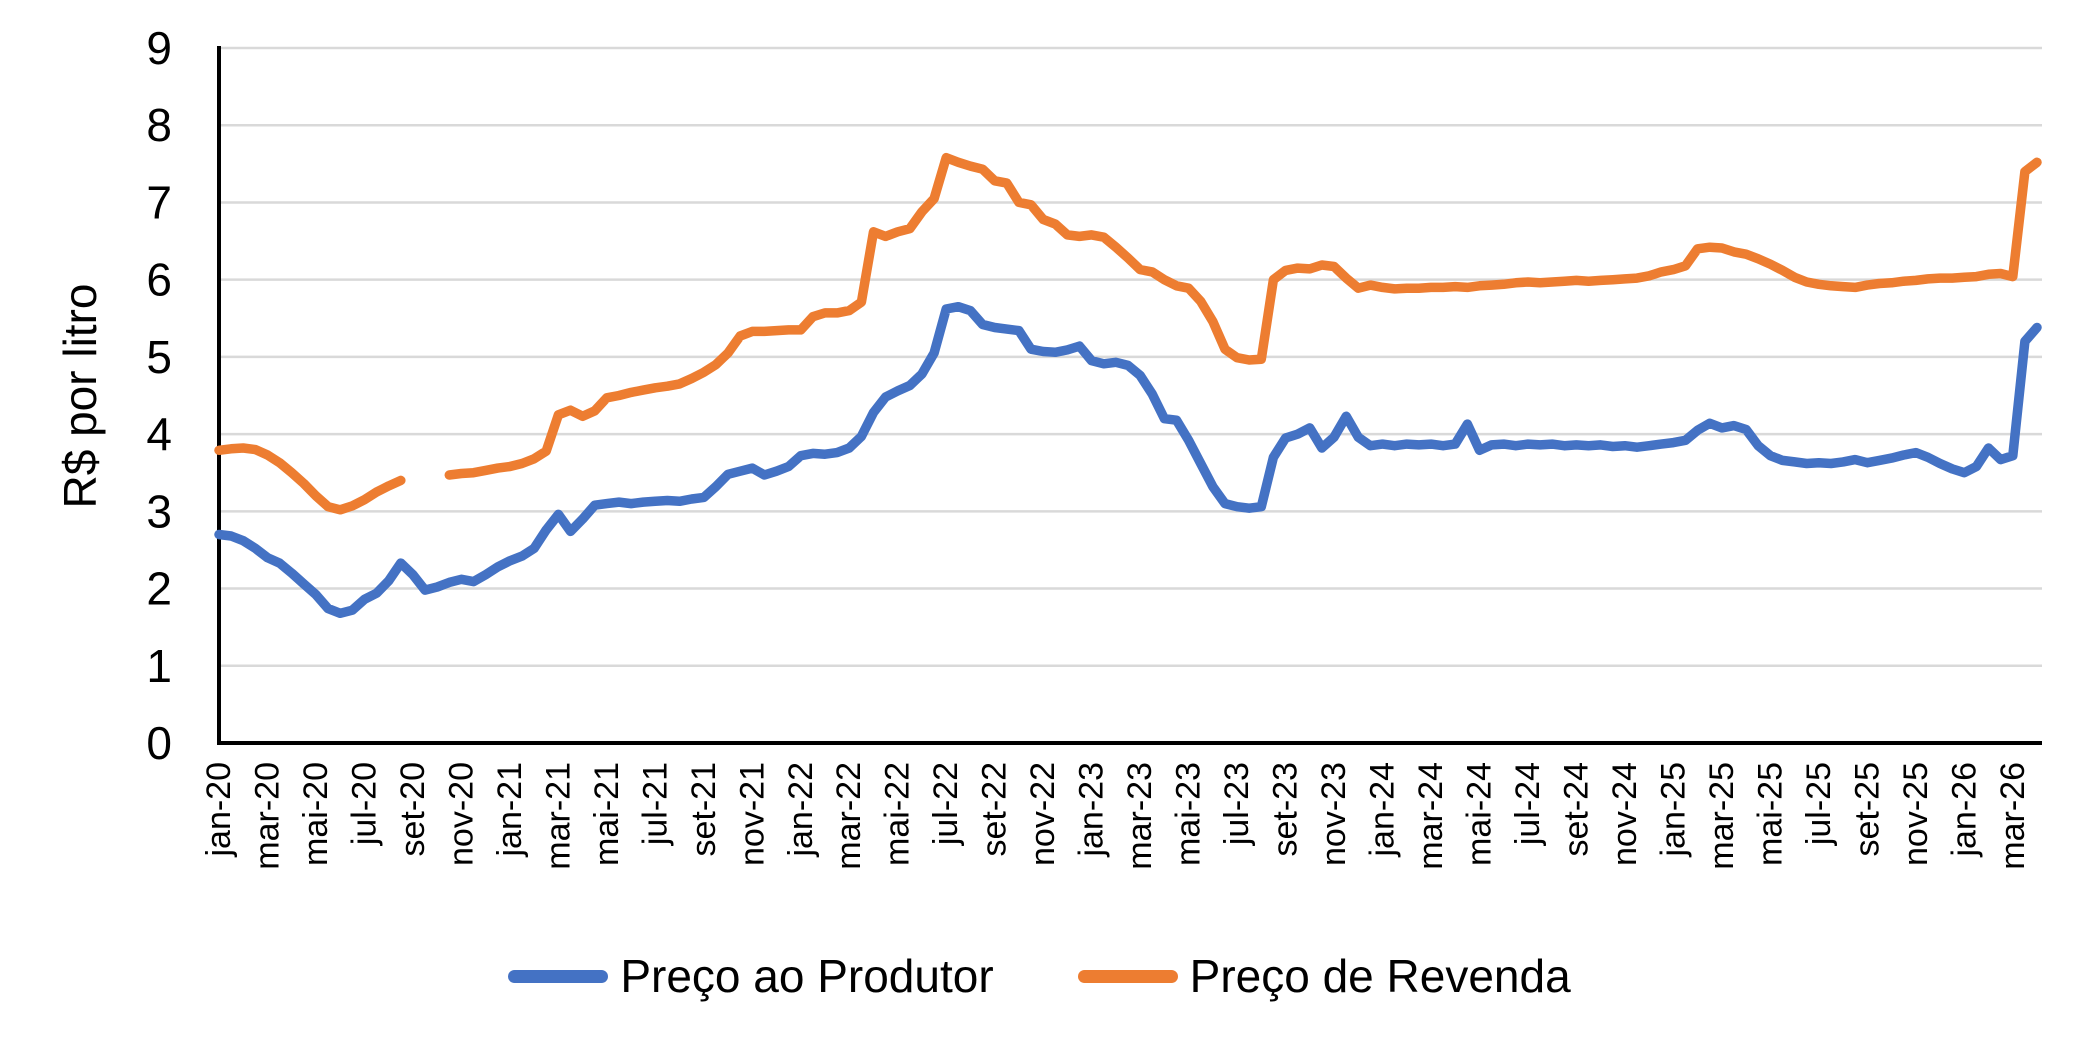 Image resolution: width=2079 pixels, height=1044 pixels. What do you see at coordinates (1189, 814) in the screenshot?
I see `svg-text: mai-23` at bounding box center [1189, 814].